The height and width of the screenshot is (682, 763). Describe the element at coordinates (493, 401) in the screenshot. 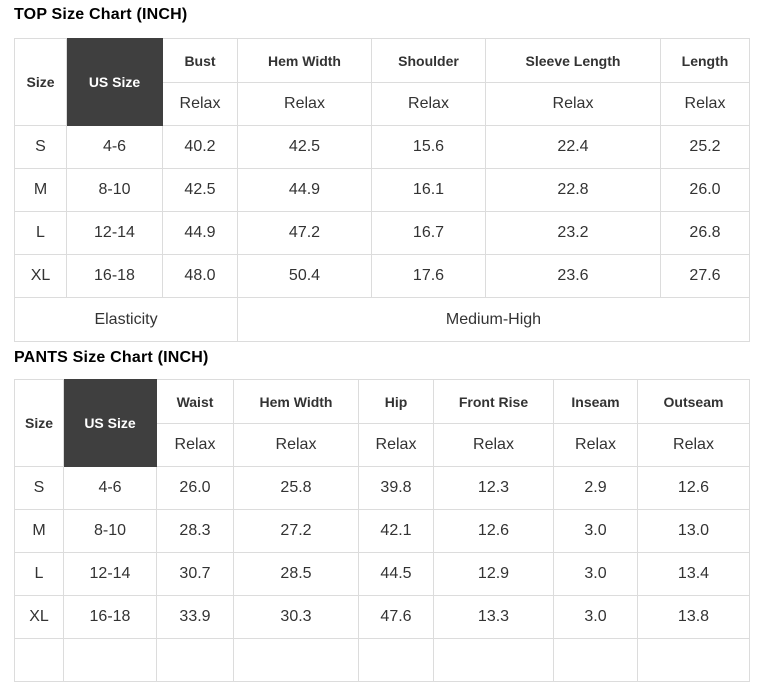

I see `pants-column-header-front-rise: Front Rise` at that location.